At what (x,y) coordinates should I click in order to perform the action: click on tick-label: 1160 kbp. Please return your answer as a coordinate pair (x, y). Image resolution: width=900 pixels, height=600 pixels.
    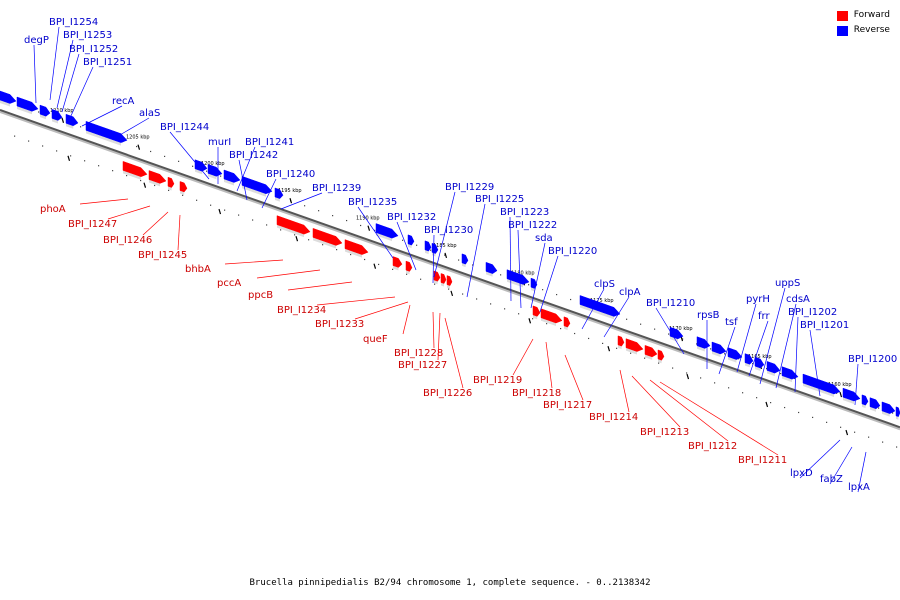
    Looking at the image, I should click on (840, 385).